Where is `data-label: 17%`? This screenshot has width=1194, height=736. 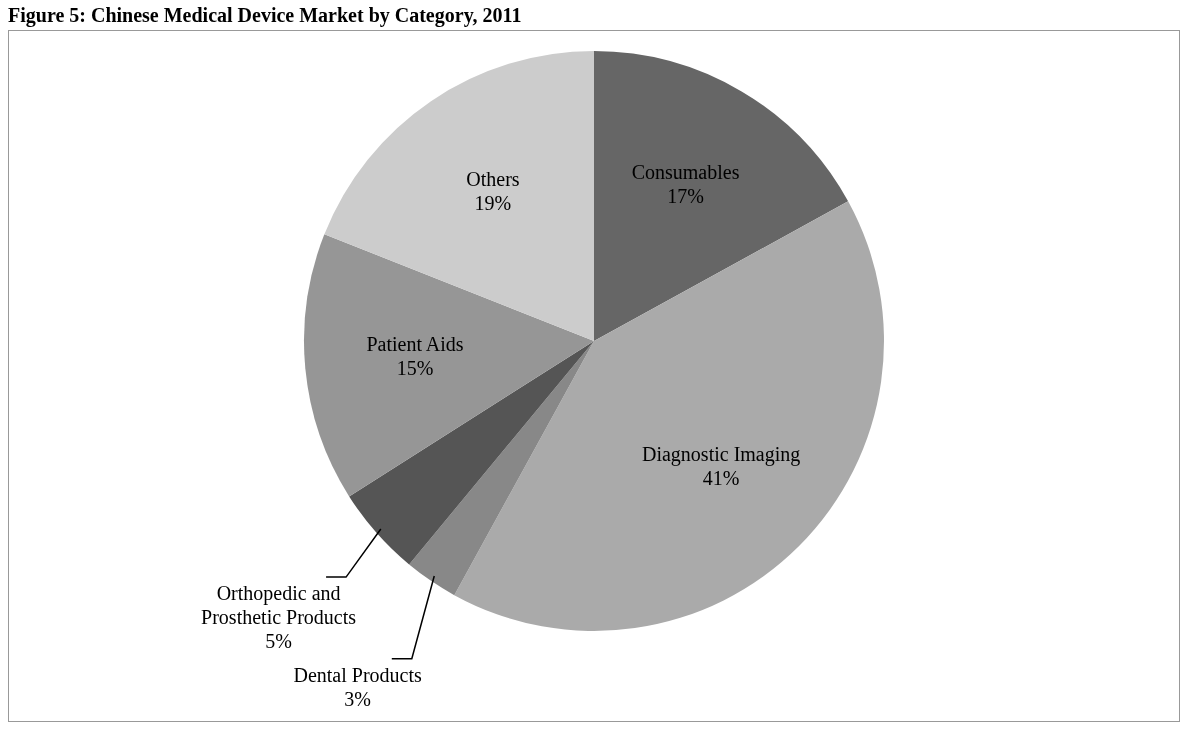
data-label: 17% is located at coordinates (685, 196).